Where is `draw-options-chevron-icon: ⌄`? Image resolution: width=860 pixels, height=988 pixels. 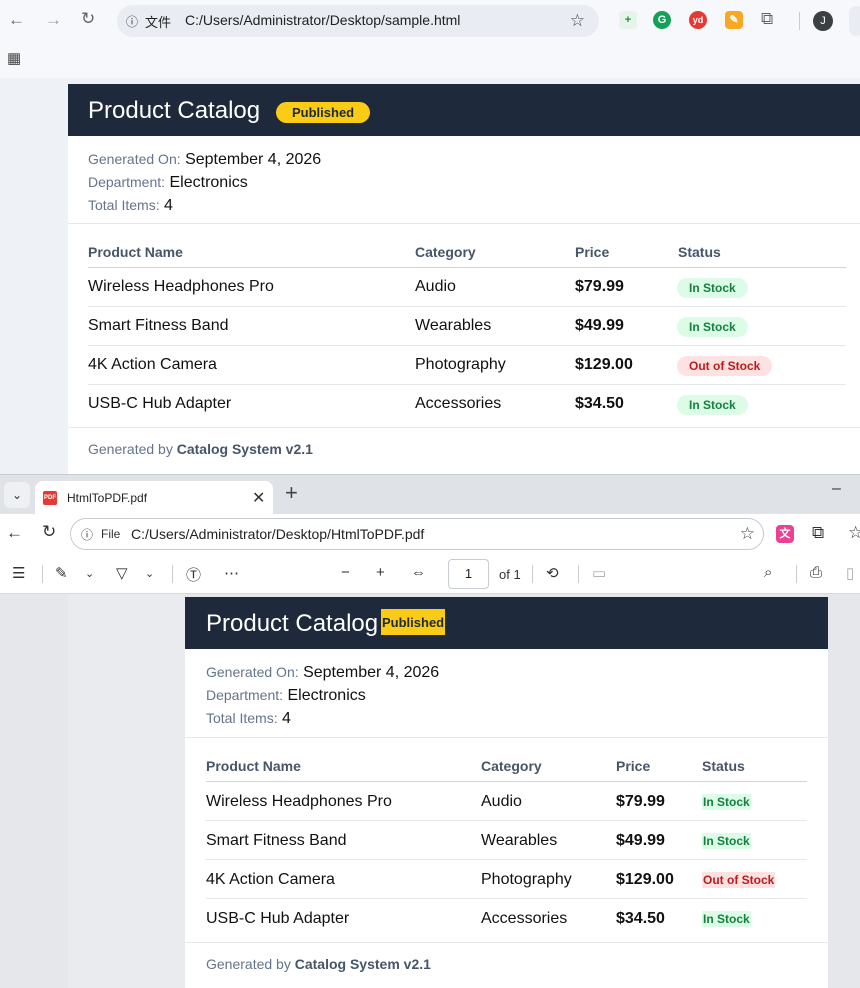 draw-options-chevron-icon: ⌄ is located at coordinates (90, 574).